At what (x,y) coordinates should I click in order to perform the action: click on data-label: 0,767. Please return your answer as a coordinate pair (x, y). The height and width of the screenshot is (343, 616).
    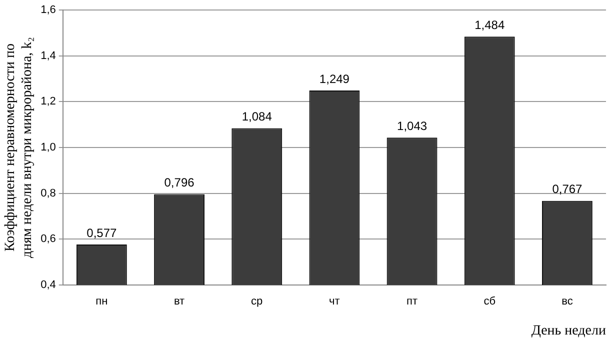
    Looking at the image, I should click on (567, 189).